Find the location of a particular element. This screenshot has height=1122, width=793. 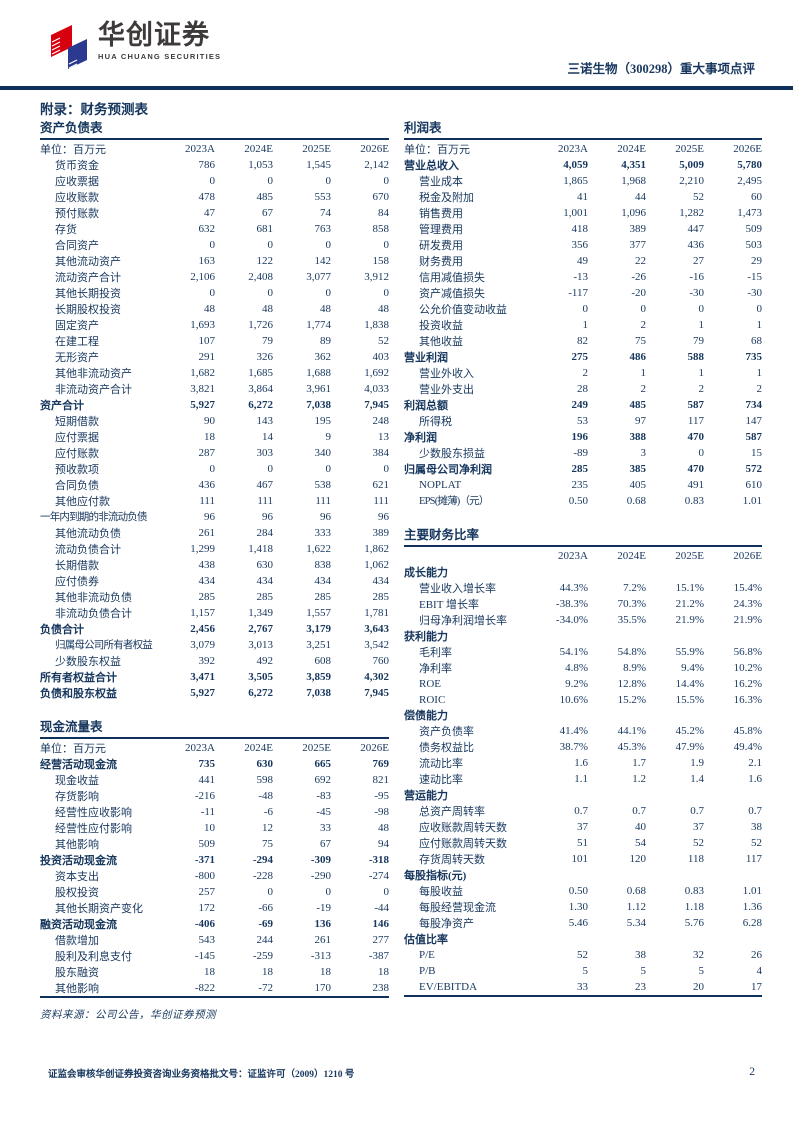

table-row: 销售费用 1,001 1,096 1,282 1,473 is located at coordinates (590, 213).